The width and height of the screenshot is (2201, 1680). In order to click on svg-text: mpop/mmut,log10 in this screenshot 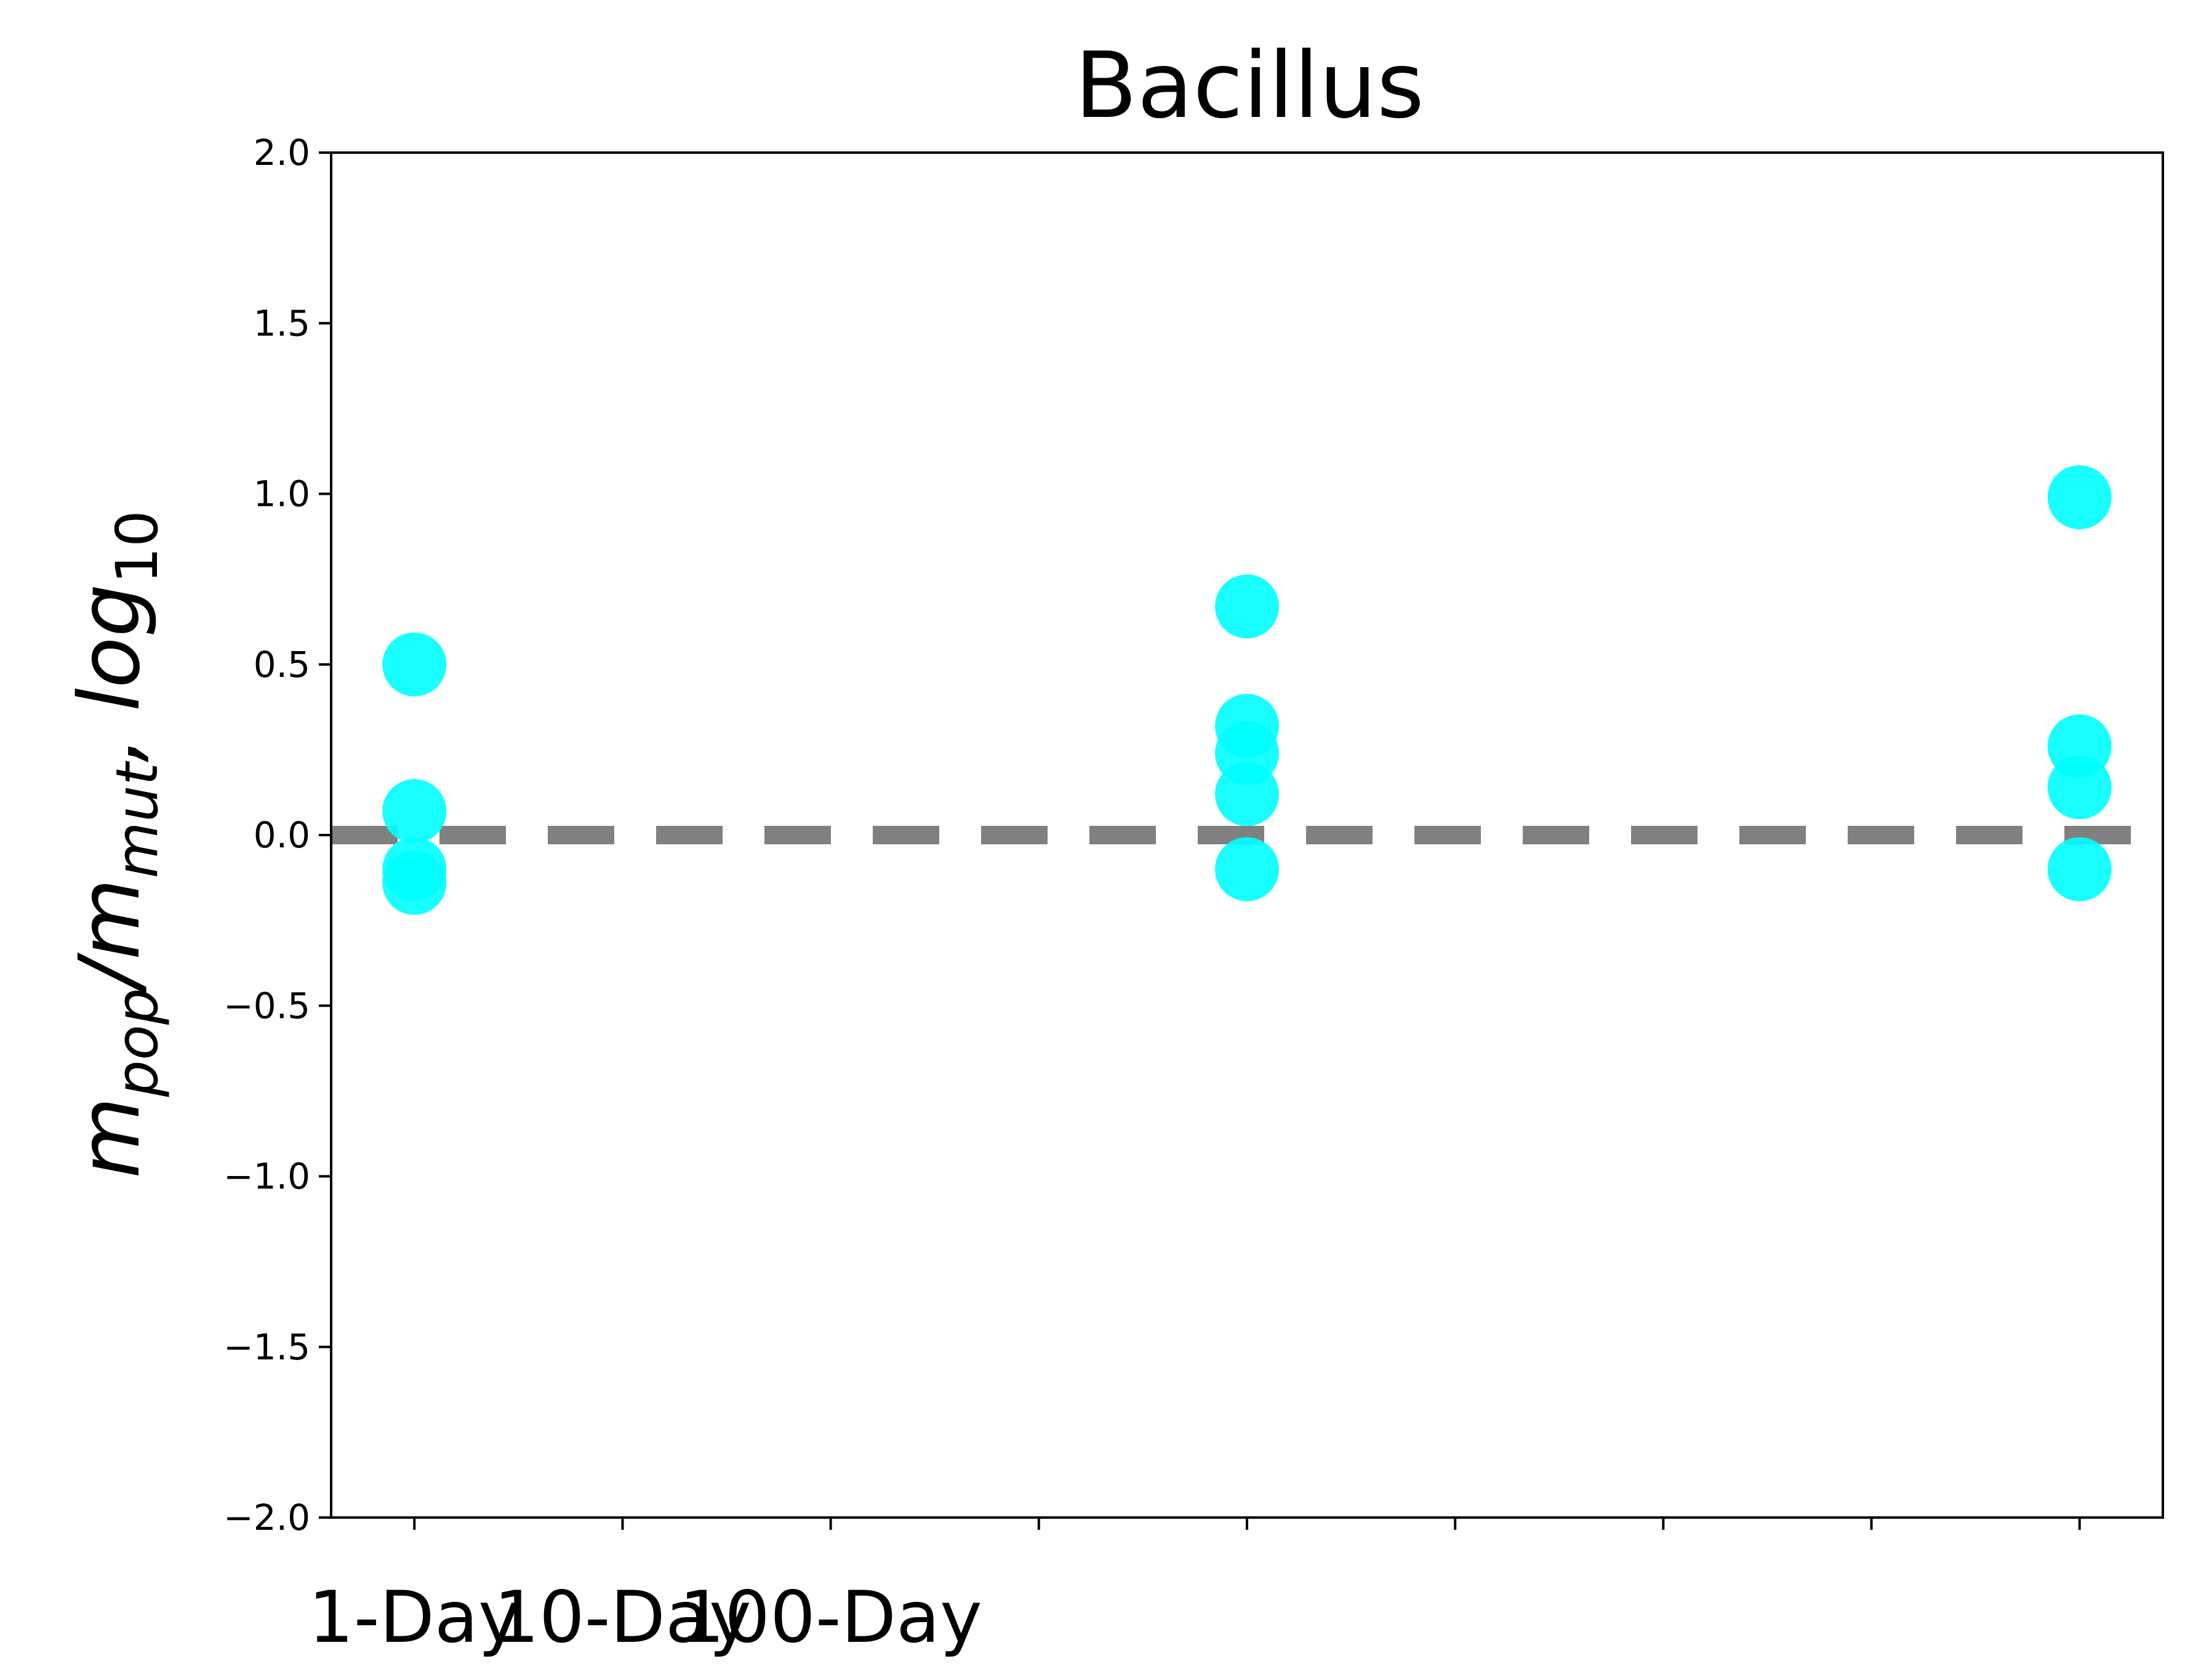, I will do `click(116, 844)`.